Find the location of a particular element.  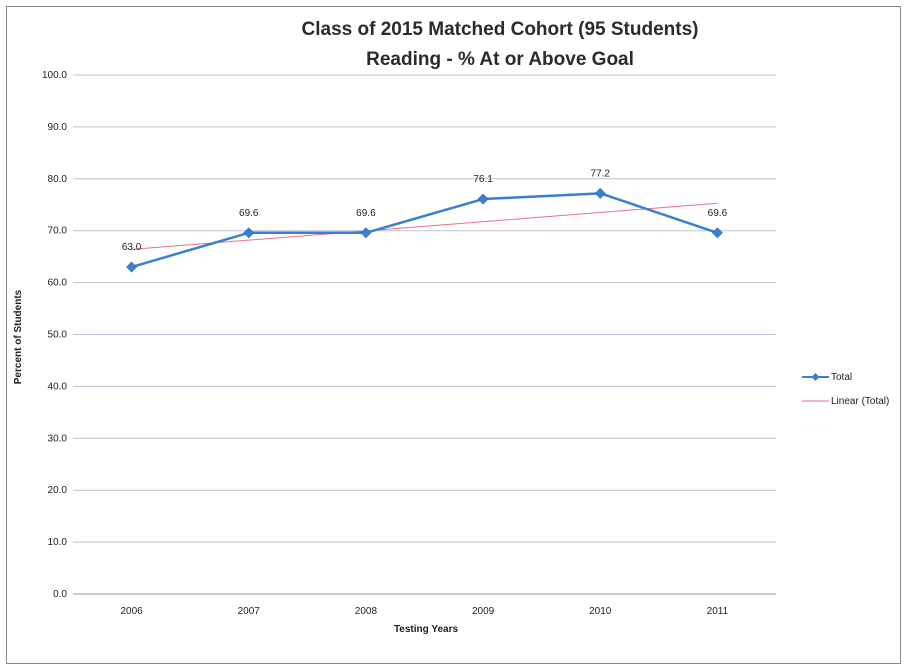

x-tick-label: 2011 is located at coordinates (718, 611).